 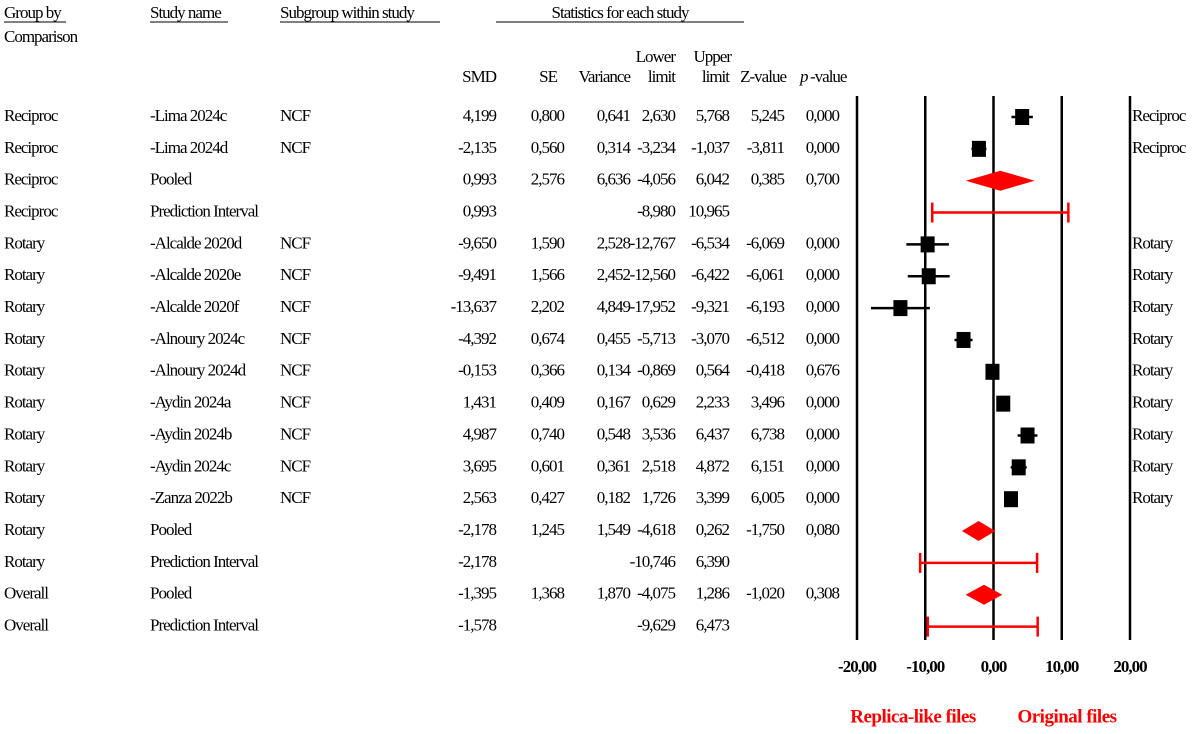 I want to click on stat-cell: 2,528, so click(x=614, y=242).